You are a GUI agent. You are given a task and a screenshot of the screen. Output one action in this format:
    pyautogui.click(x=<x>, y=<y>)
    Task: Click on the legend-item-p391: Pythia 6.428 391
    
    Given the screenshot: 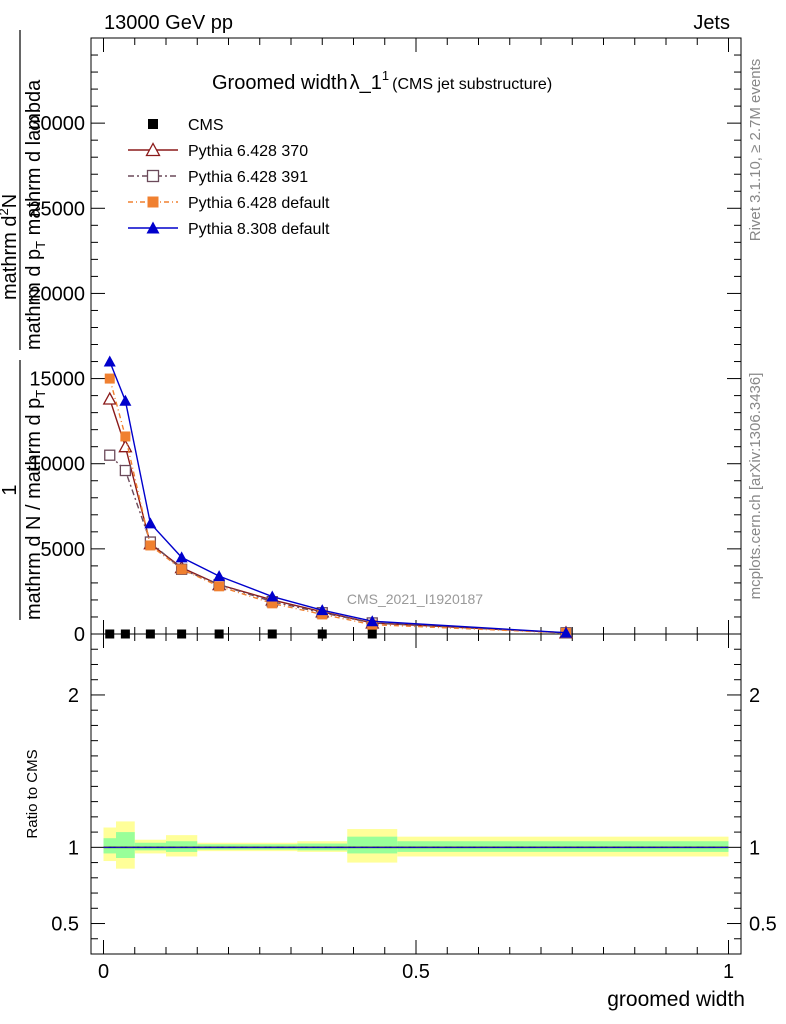 What is the action you would take?
    pyautogui.click(x=218, y=177)
    